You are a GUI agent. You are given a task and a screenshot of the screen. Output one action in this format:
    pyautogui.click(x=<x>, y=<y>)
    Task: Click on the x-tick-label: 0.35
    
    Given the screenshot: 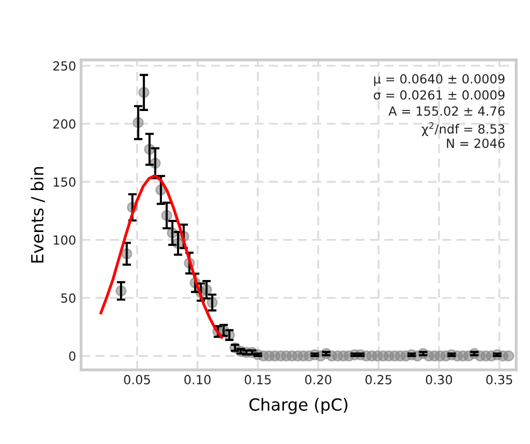 What is the action you would take?
    pyautogui.click(x=499, y=379)
    